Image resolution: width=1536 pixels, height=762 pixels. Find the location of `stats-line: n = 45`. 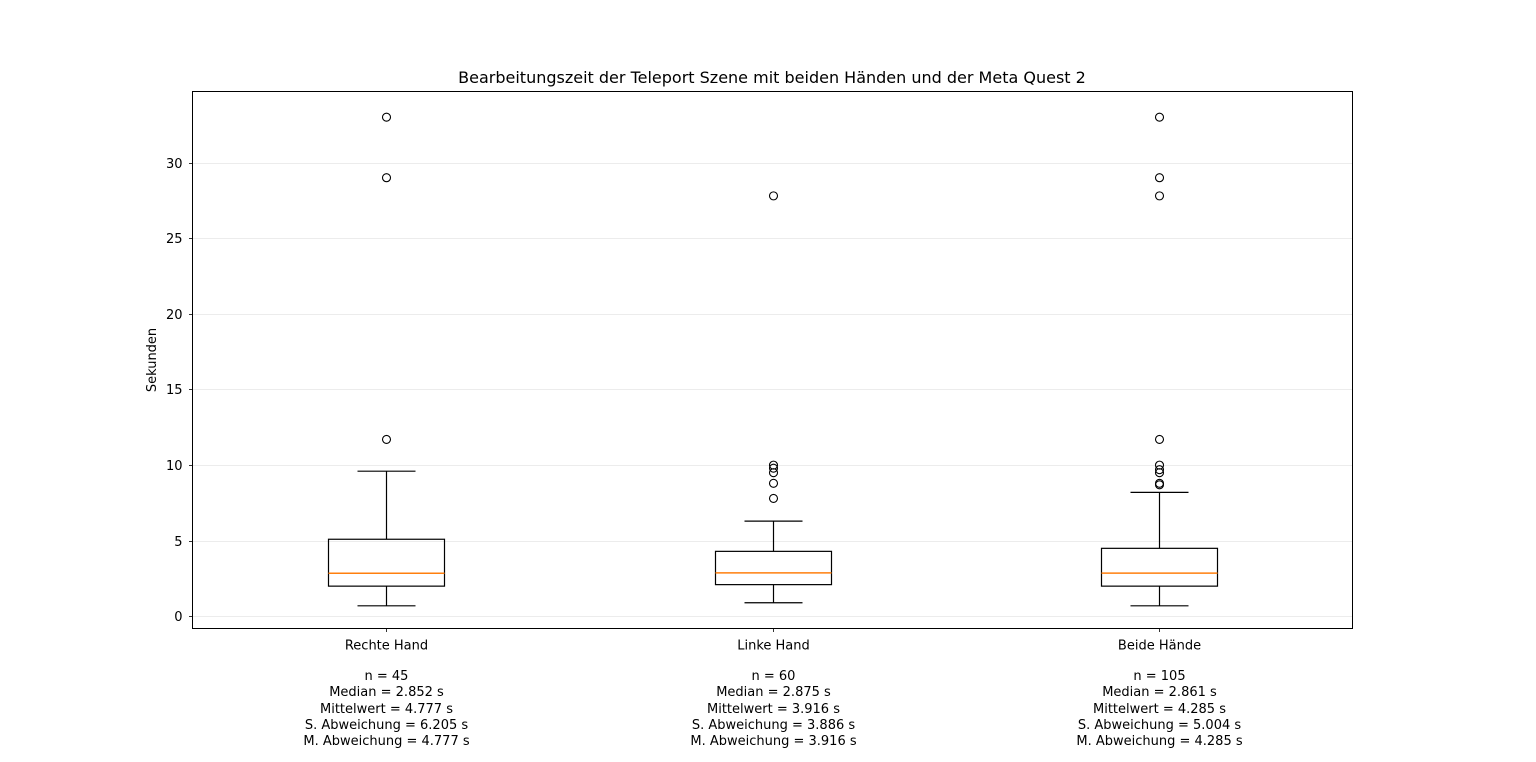

stats-line: n = 45 is located at coordinates (386, 676).